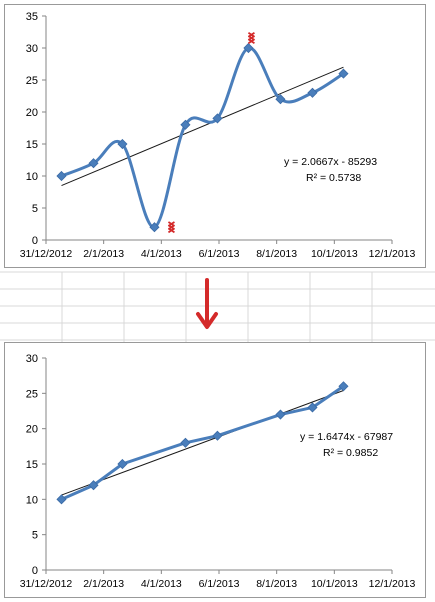 This screenshot has width=435, height=602. Describe the element at coordinates (207, 303) in the screenshot. I see `arrow-down-icon` at that location.